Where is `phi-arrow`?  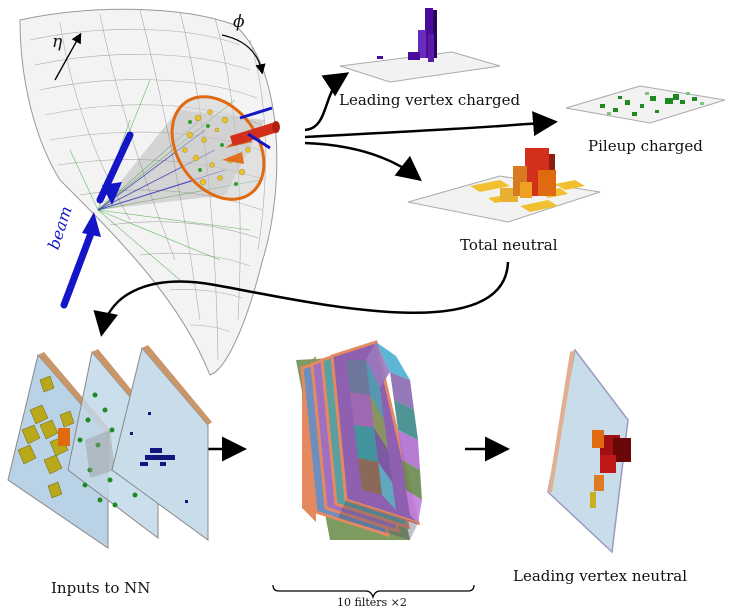 phi-arrow is located at coordinates (243, 54).